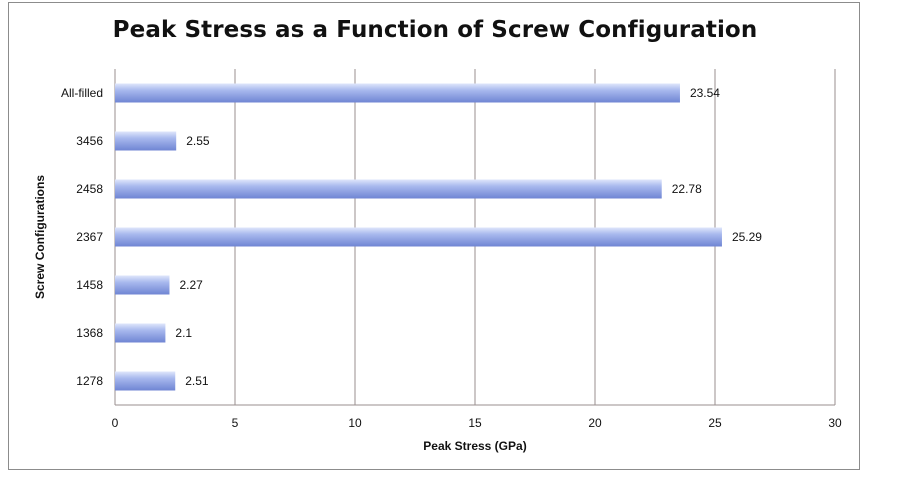 The width and height of the screenshot is (902, 477). What do you see at coordinates (715, 423) in the screenshot?
I see `x-tick-label: 25` at bounding box center [715, 423].